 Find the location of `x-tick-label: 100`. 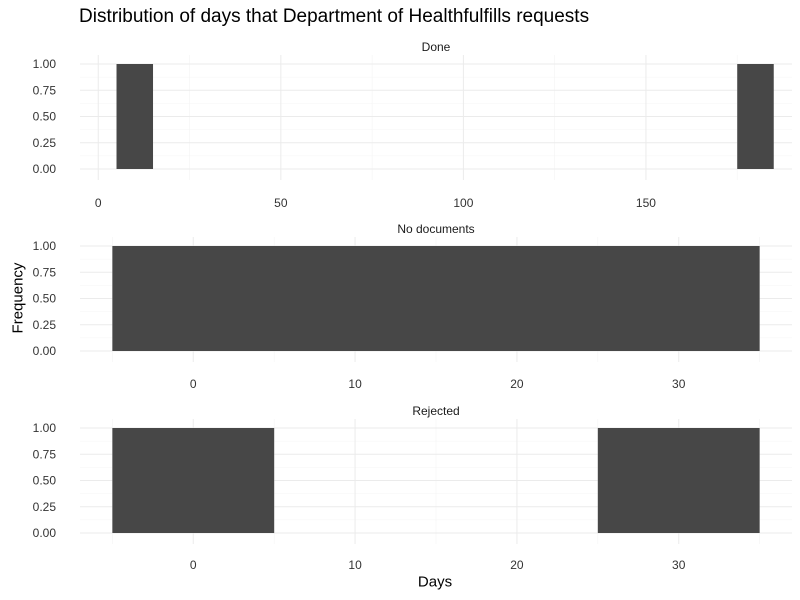

x-tick-label: 100 is located at coordinates (463, 203).